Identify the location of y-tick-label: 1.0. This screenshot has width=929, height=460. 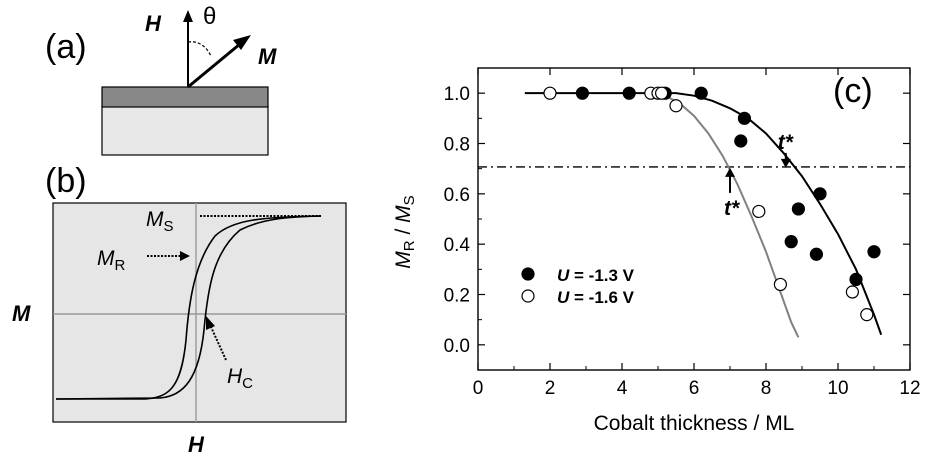
(457, 94).